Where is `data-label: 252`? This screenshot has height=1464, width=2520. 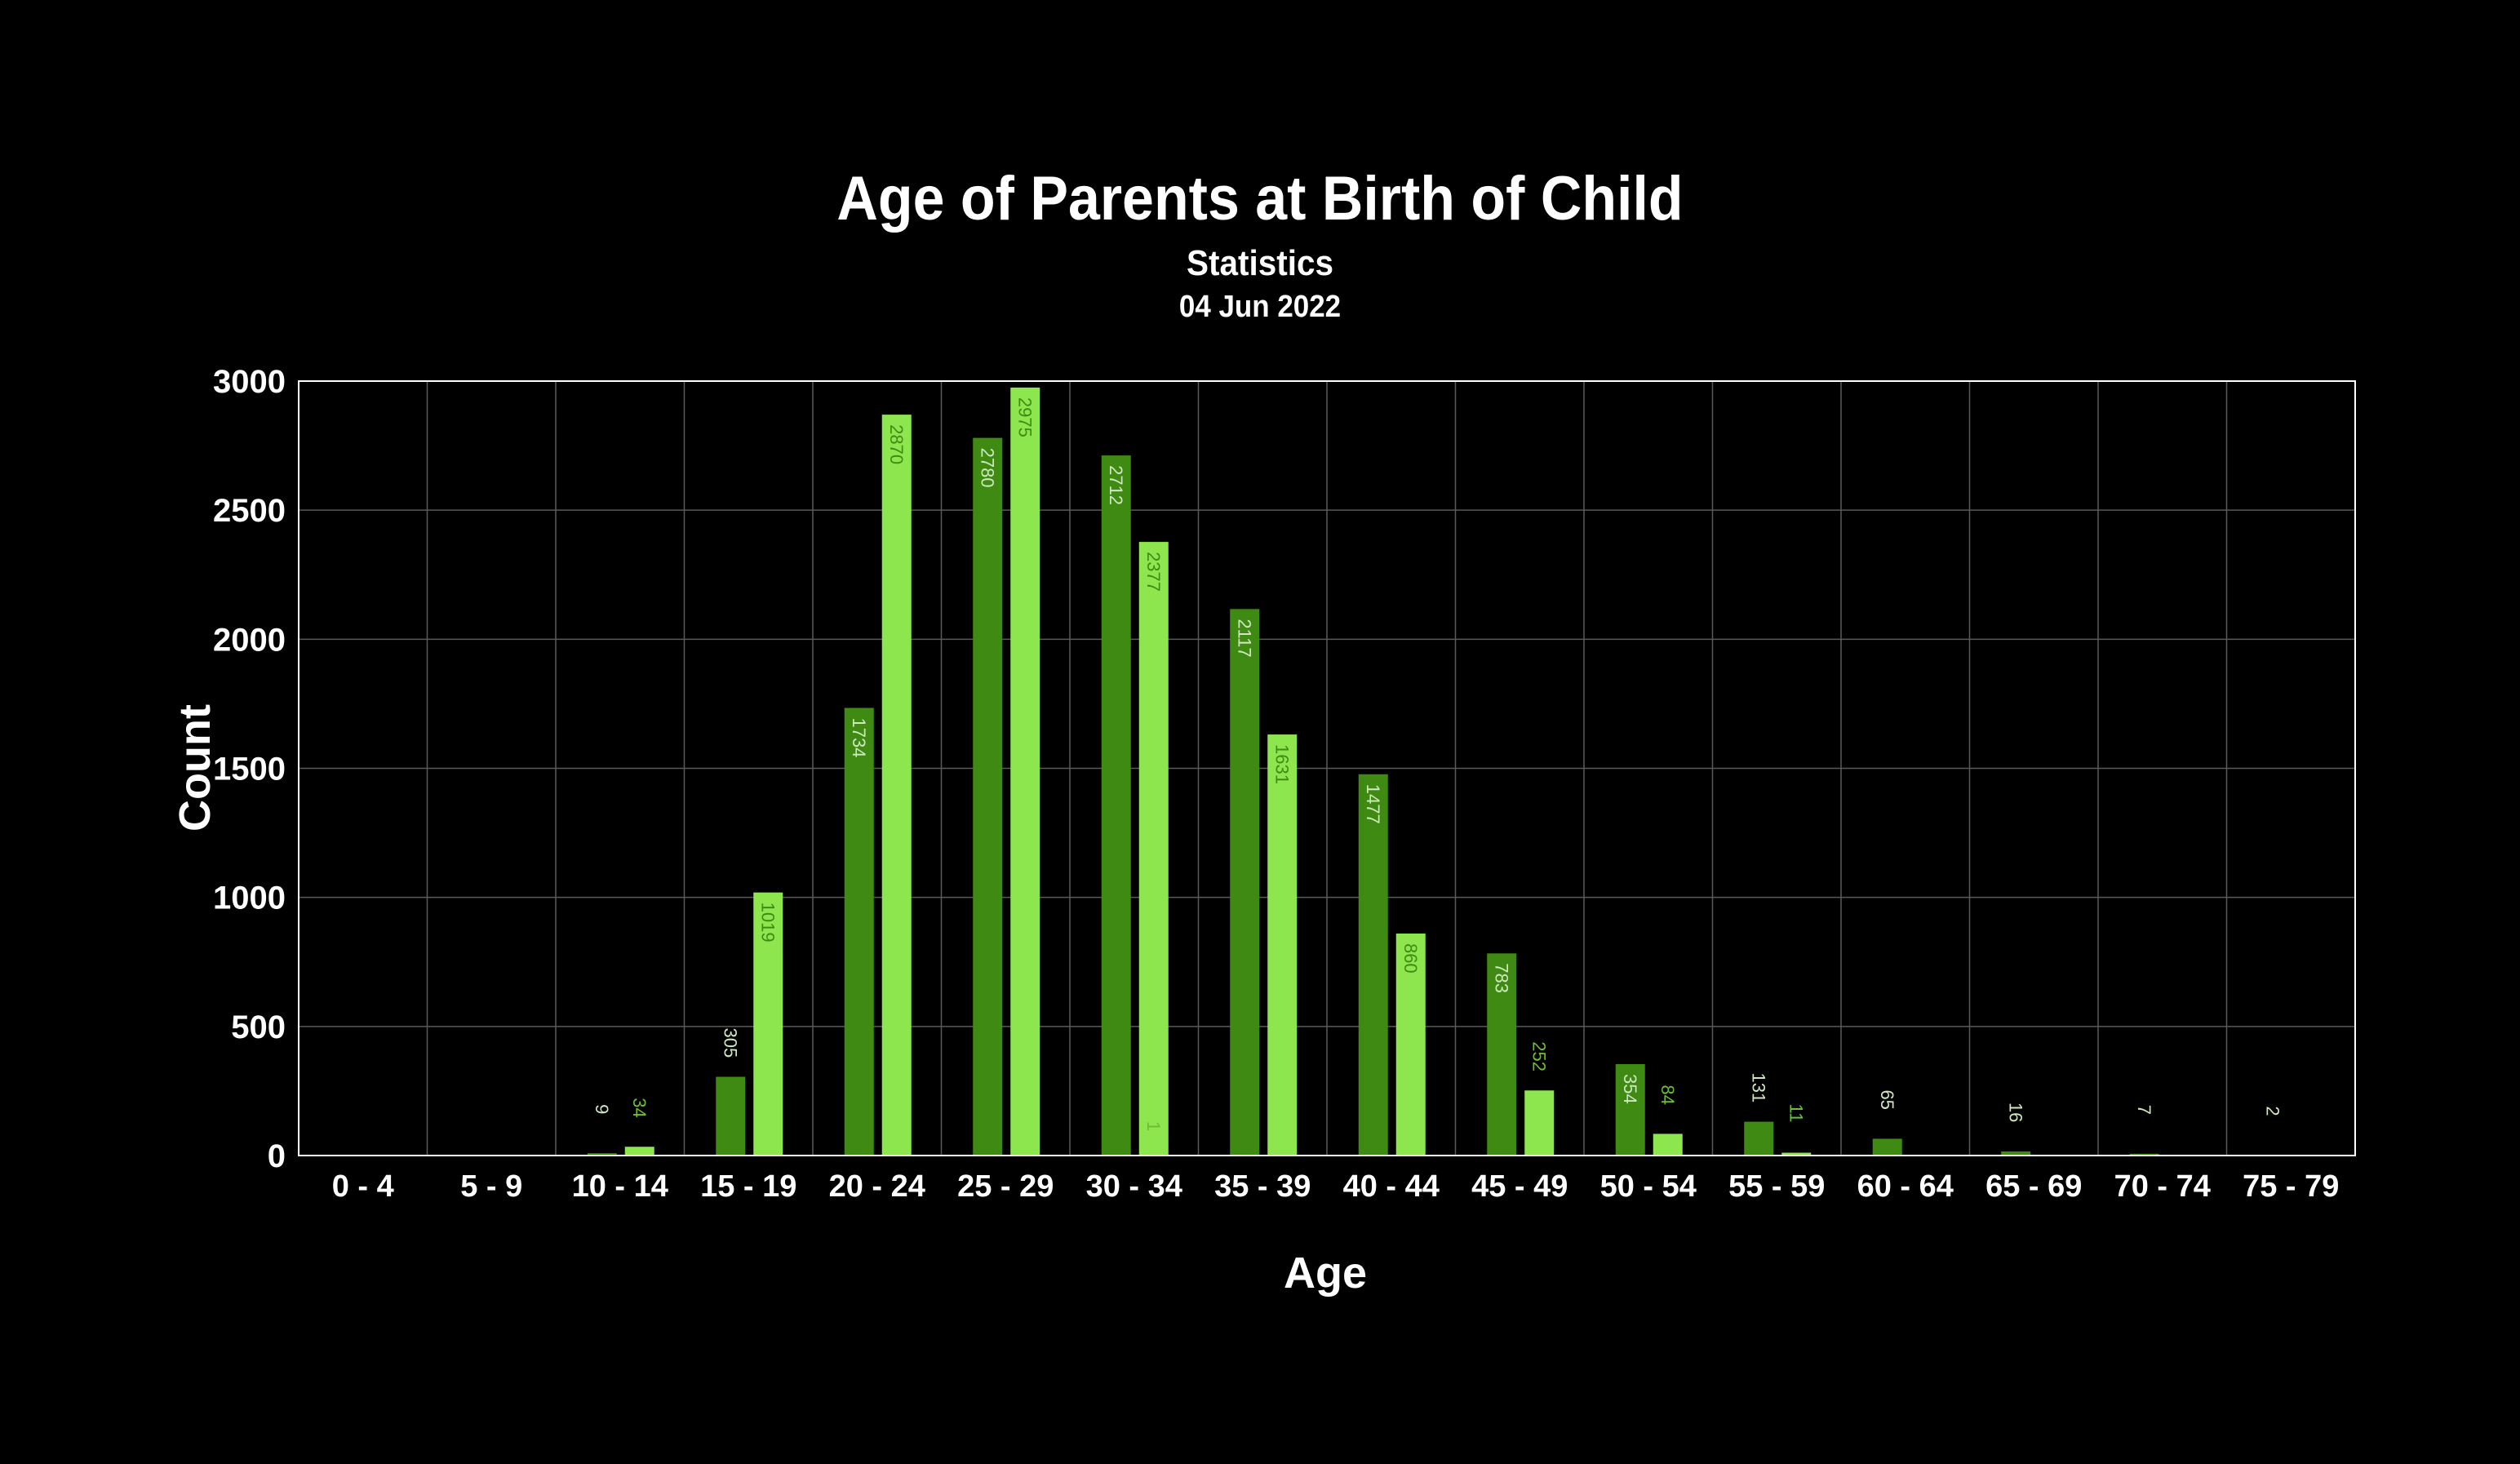
data-label: 252 is located at coordinates (1539, 1056).